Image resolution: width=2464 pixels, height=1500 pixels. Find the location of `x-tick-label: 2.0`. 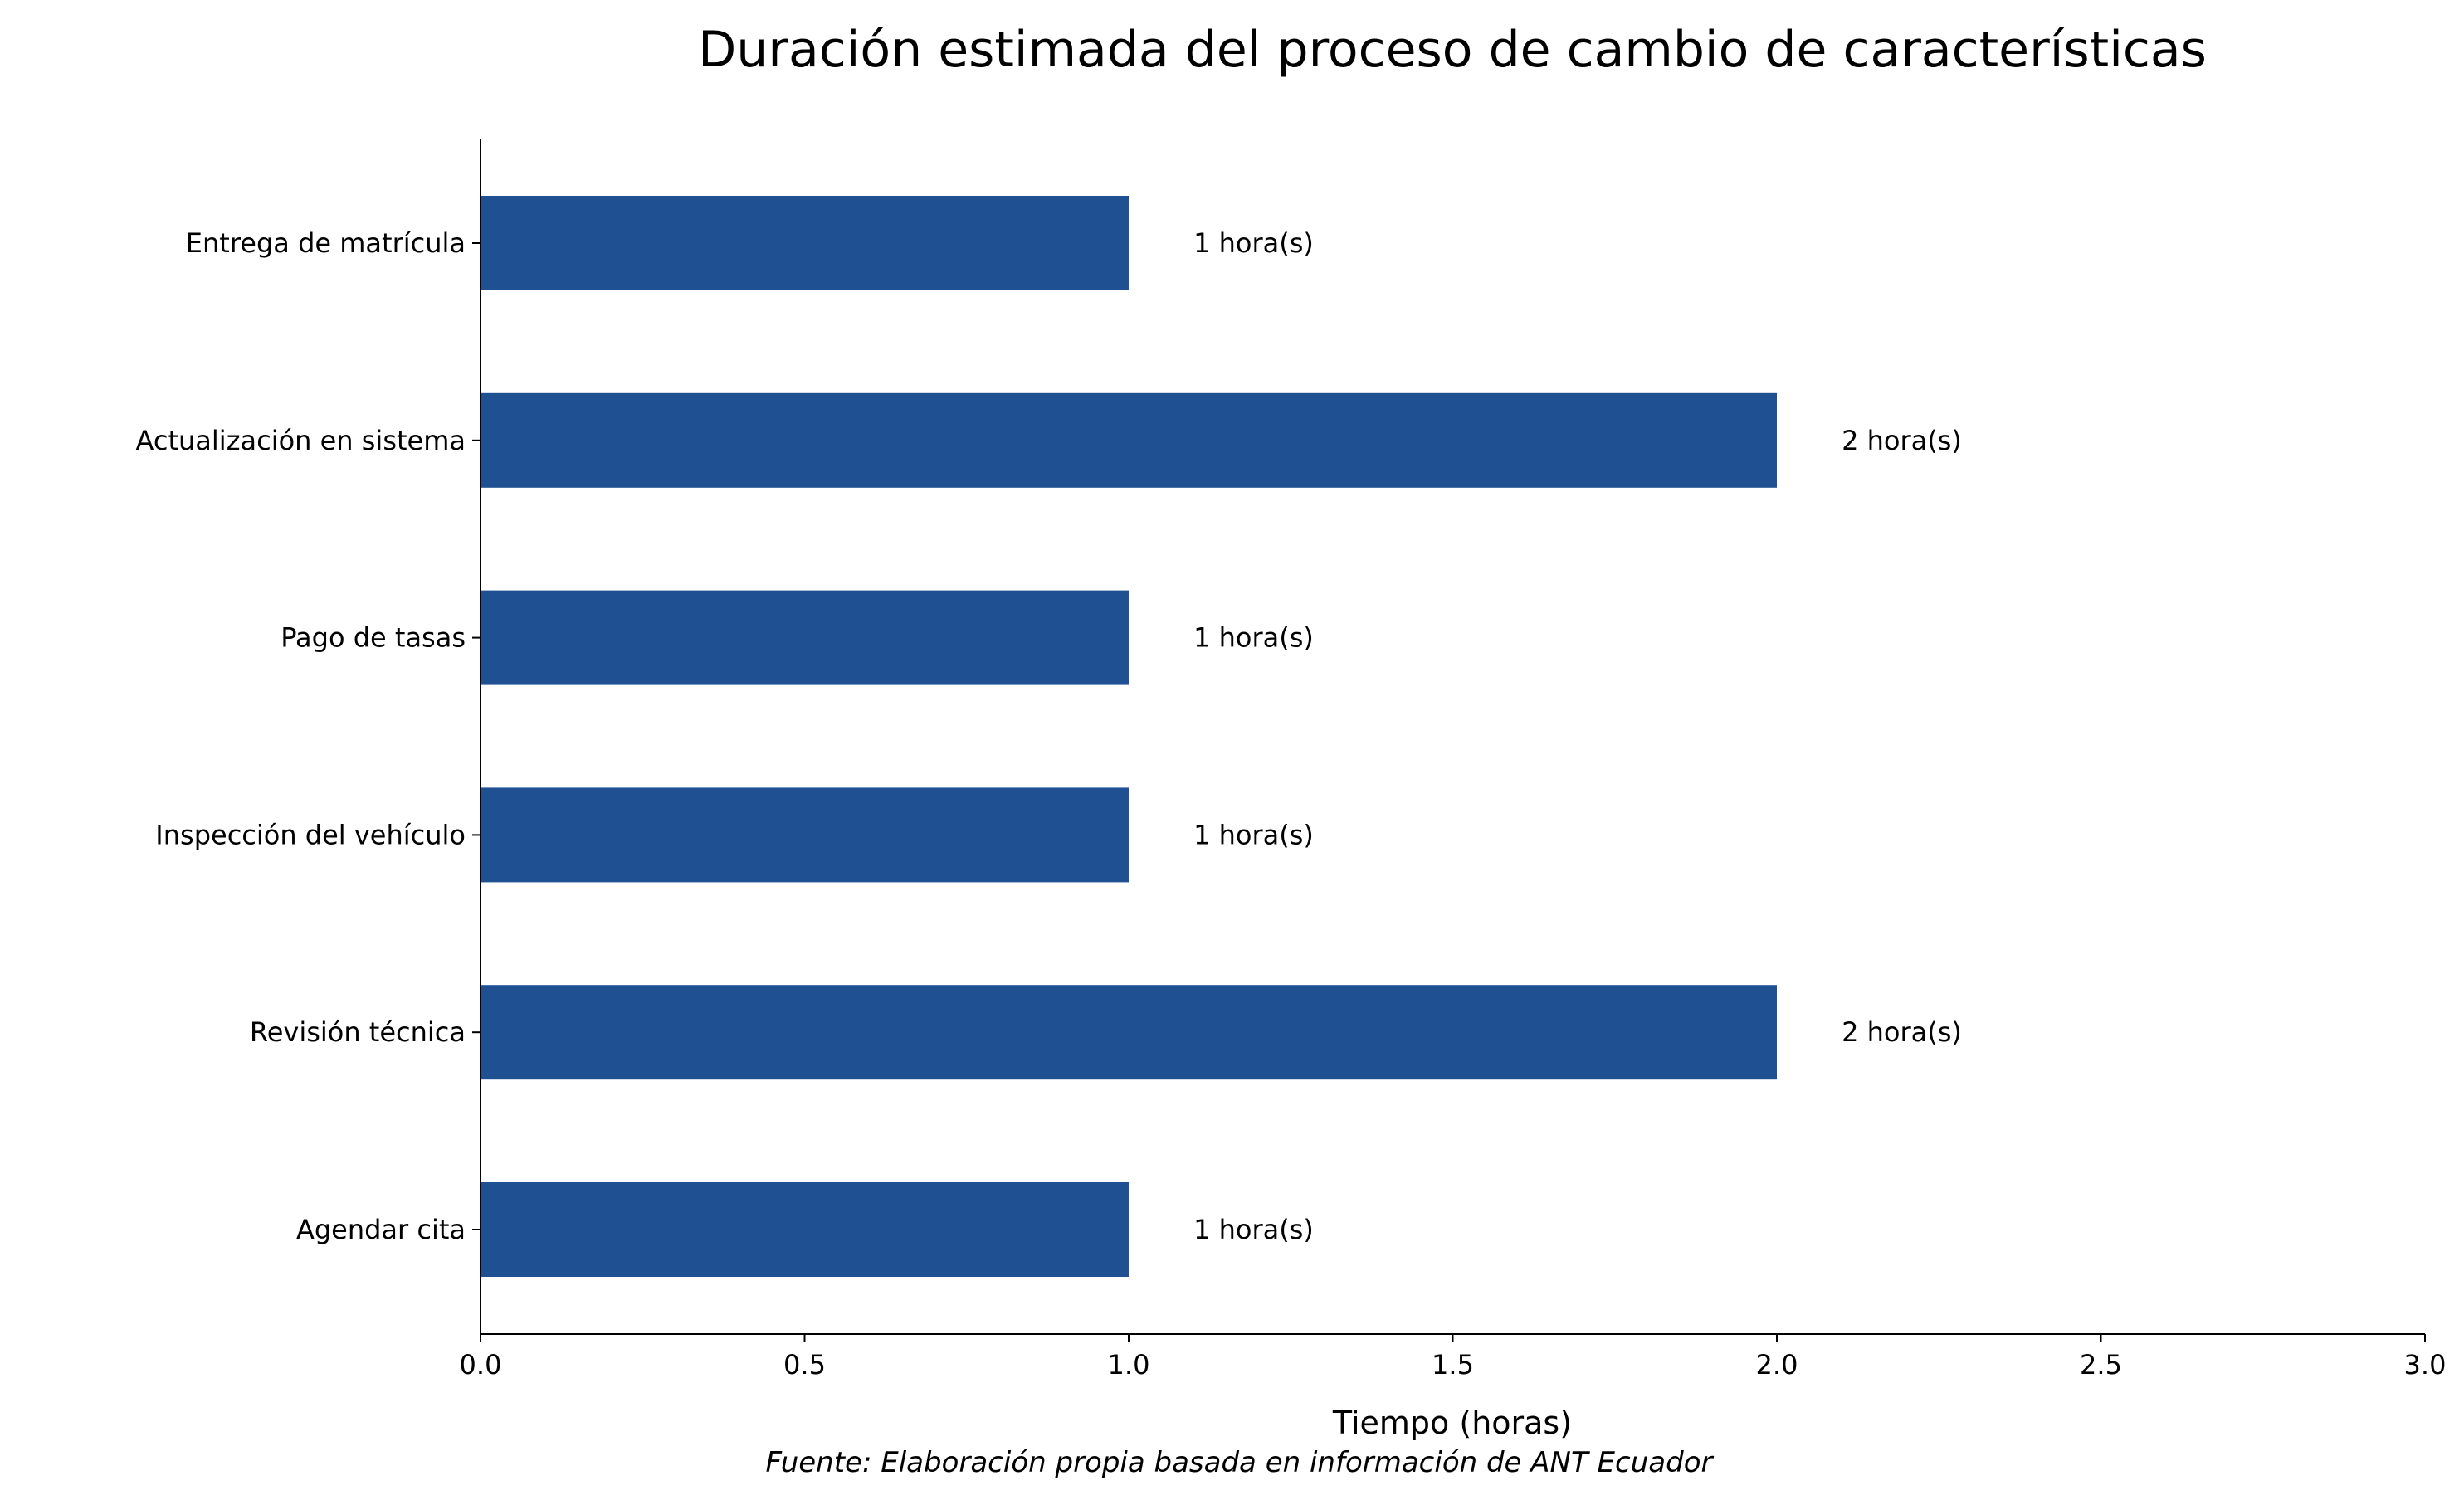

x-tick-label: 2.0 is located at coordinates (1777, 1365).